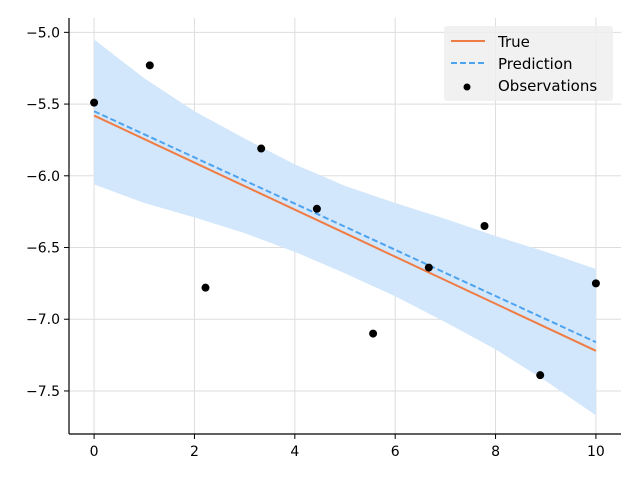 The width and height of the screenshot is (640, 480). What do you see at coordinates (395, 452) in the screenshot?
I see `x-tick-label-3: 6` at bounding box center [395, 452].